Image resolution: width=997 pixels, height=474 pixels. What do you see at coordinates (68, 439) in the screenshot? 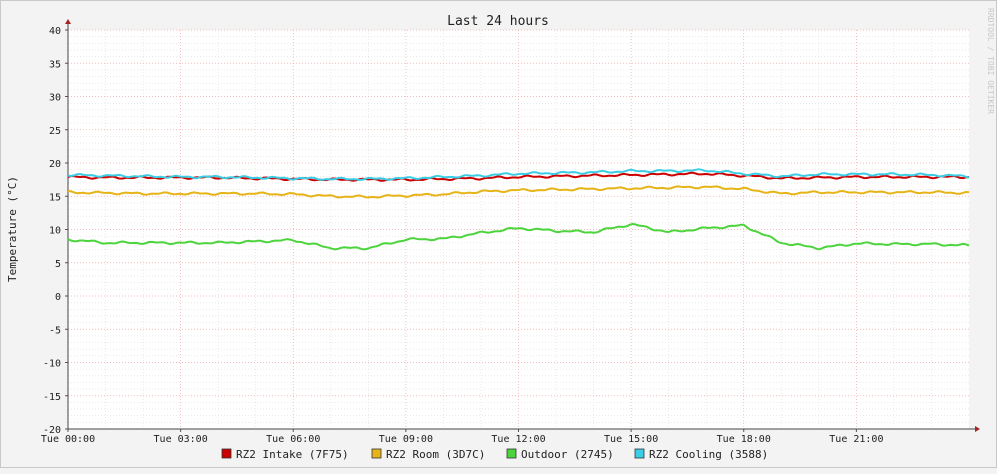
I see `x-tick-label: Tue 00:00` at bounding box center [68, 439].